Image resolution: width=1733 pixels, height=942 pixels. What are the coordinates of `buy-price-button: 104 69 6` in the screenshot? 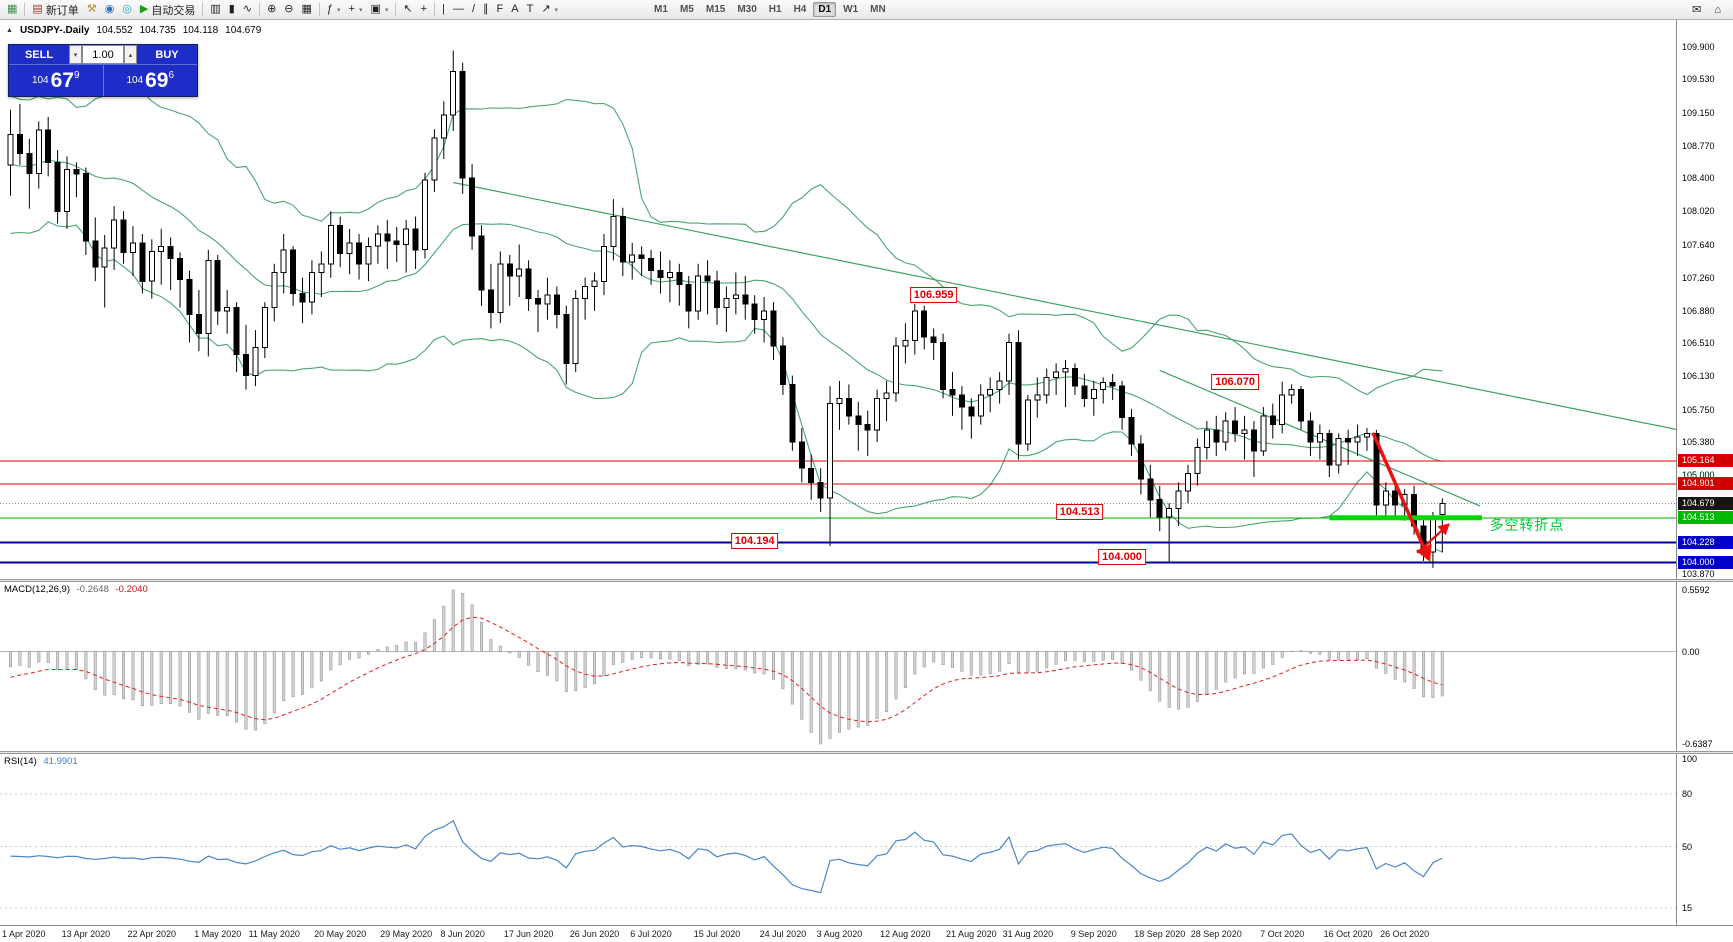 It's located at (151, 80).